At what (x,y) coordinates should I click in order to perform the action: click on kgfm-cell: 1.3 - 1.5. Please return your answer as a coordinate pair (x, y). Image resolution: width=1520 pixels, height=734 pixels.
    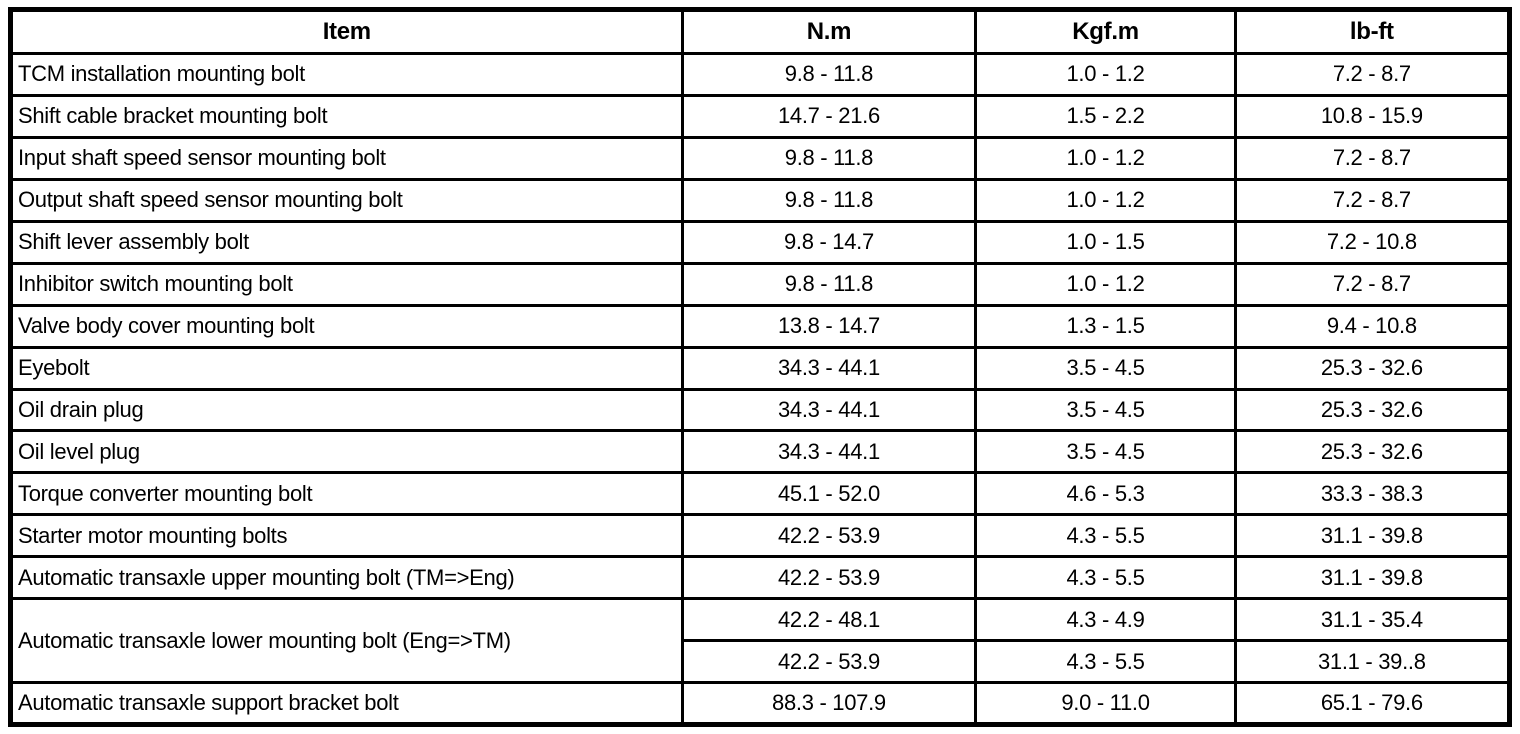
    Looking at the image, I should click on (1105, 326).